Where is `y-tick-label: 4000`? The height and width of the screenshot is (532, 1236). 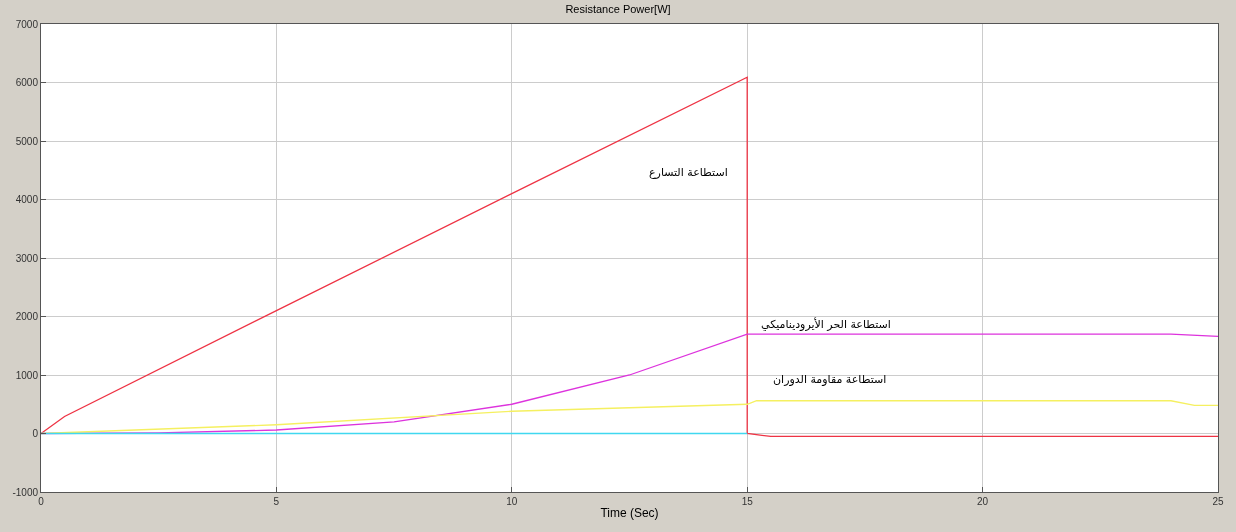
y-tick-label: 4000 is located at coordinates (27, 199).